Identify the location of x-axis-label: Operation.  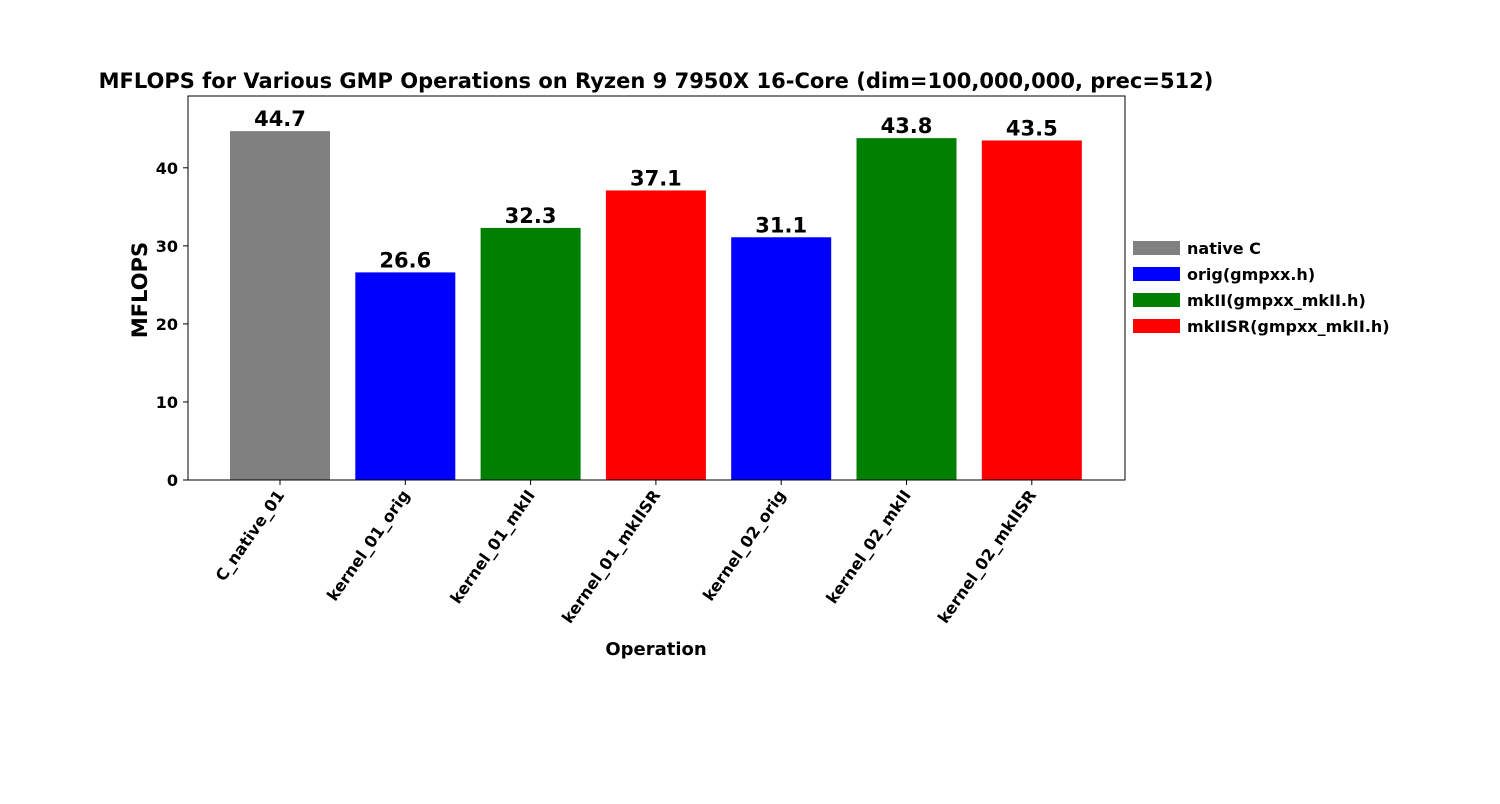
(655, 649).